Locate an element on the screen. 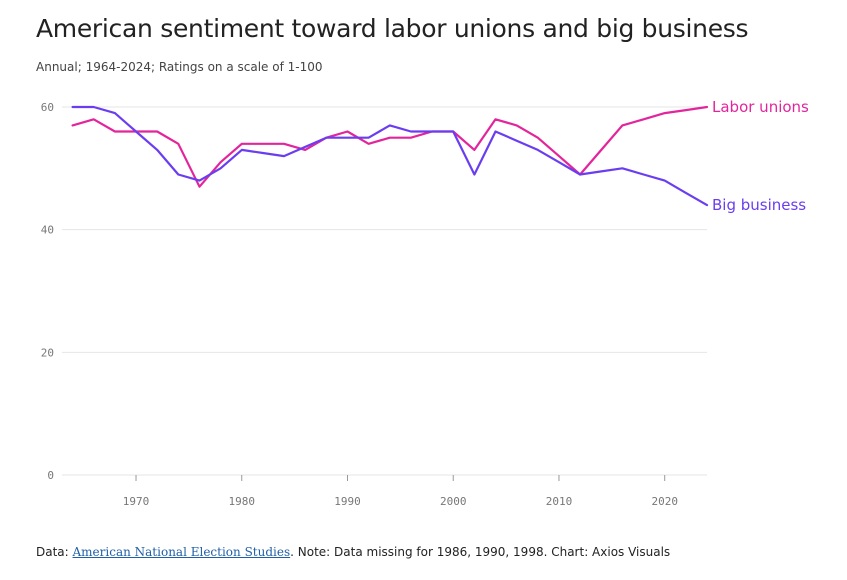 This screenshot has width=847, height=580. source-link: American National Election Studies is located at coordinates (181, 552).